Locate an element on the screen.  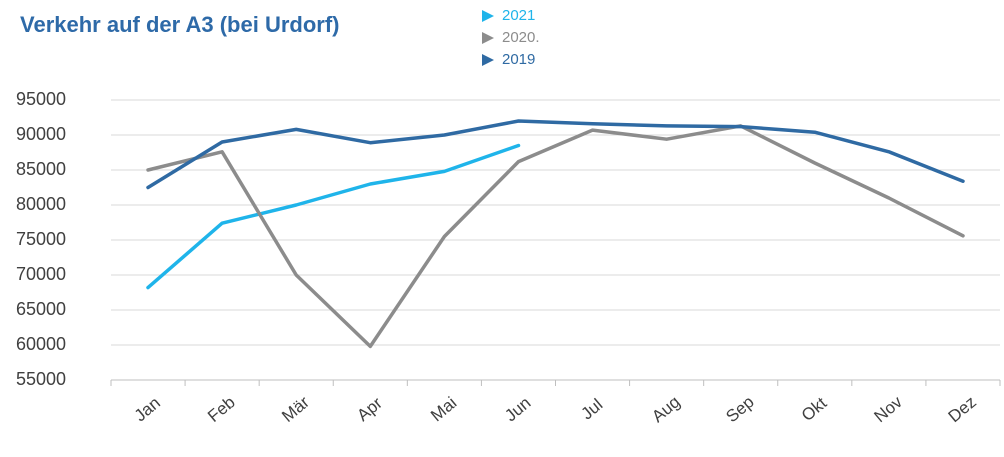
y-tick-label: 70000 is located at coordinates (41, 274).